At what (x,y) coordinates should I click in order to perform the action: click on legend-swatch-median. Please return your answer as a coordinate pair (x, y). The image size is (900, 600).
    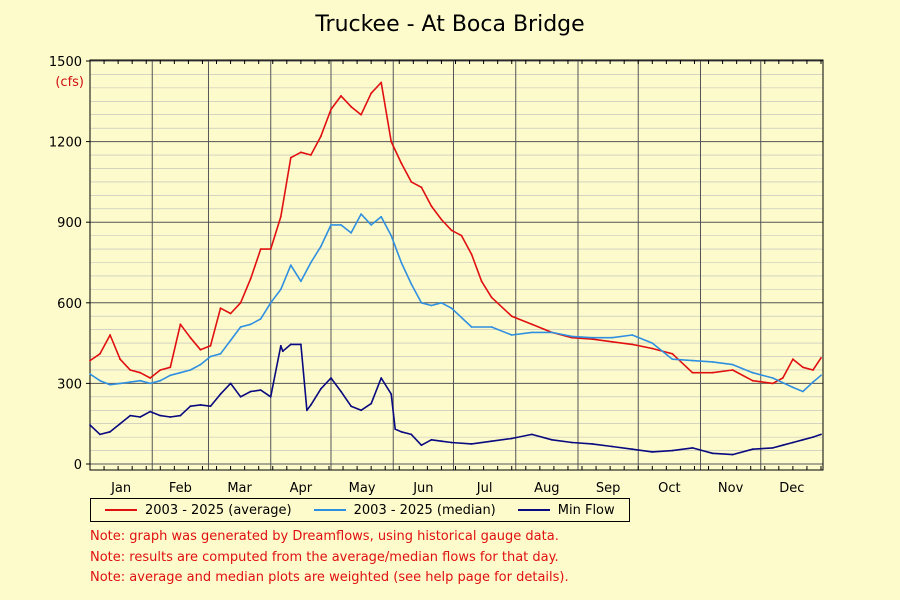
    Looking at the image, I should click on (329, 510).